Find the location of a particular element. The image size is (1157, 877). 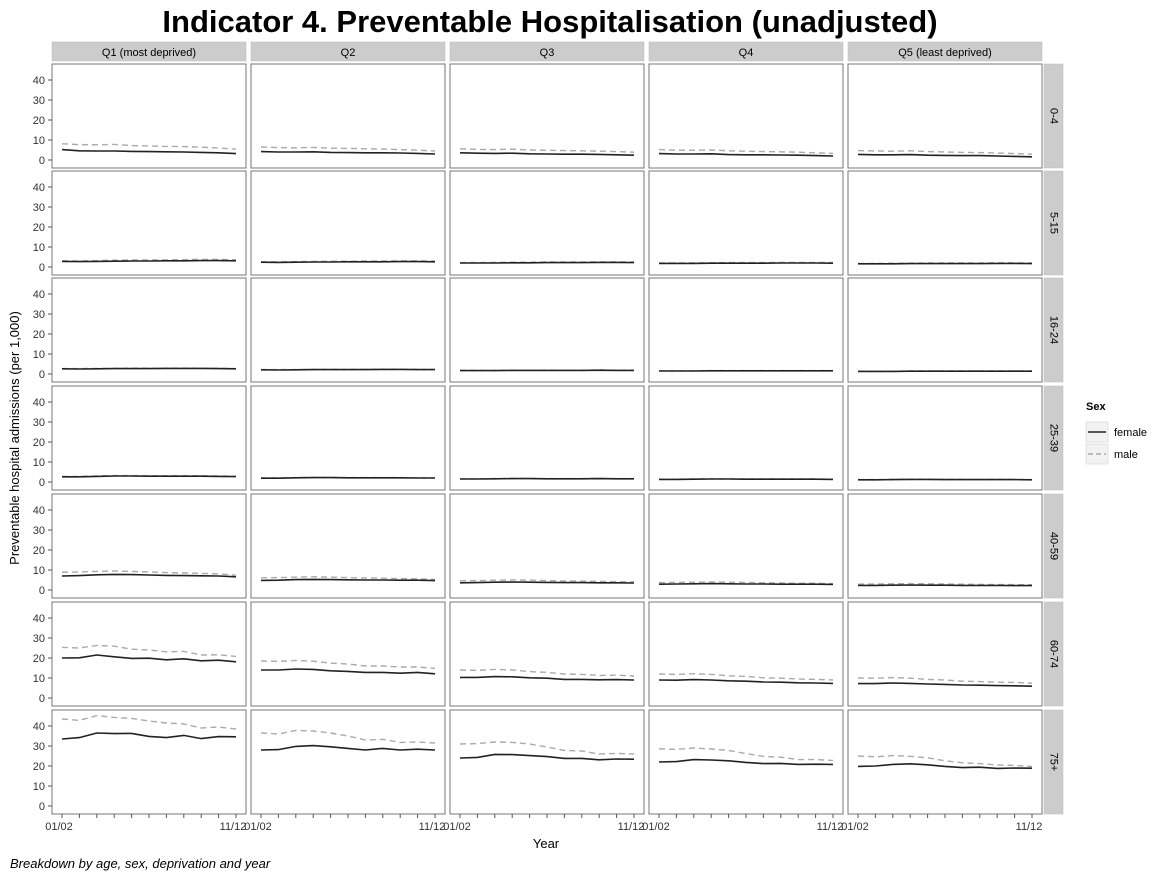

facet-column-label: Q4 is located at coordinates (746, 53).